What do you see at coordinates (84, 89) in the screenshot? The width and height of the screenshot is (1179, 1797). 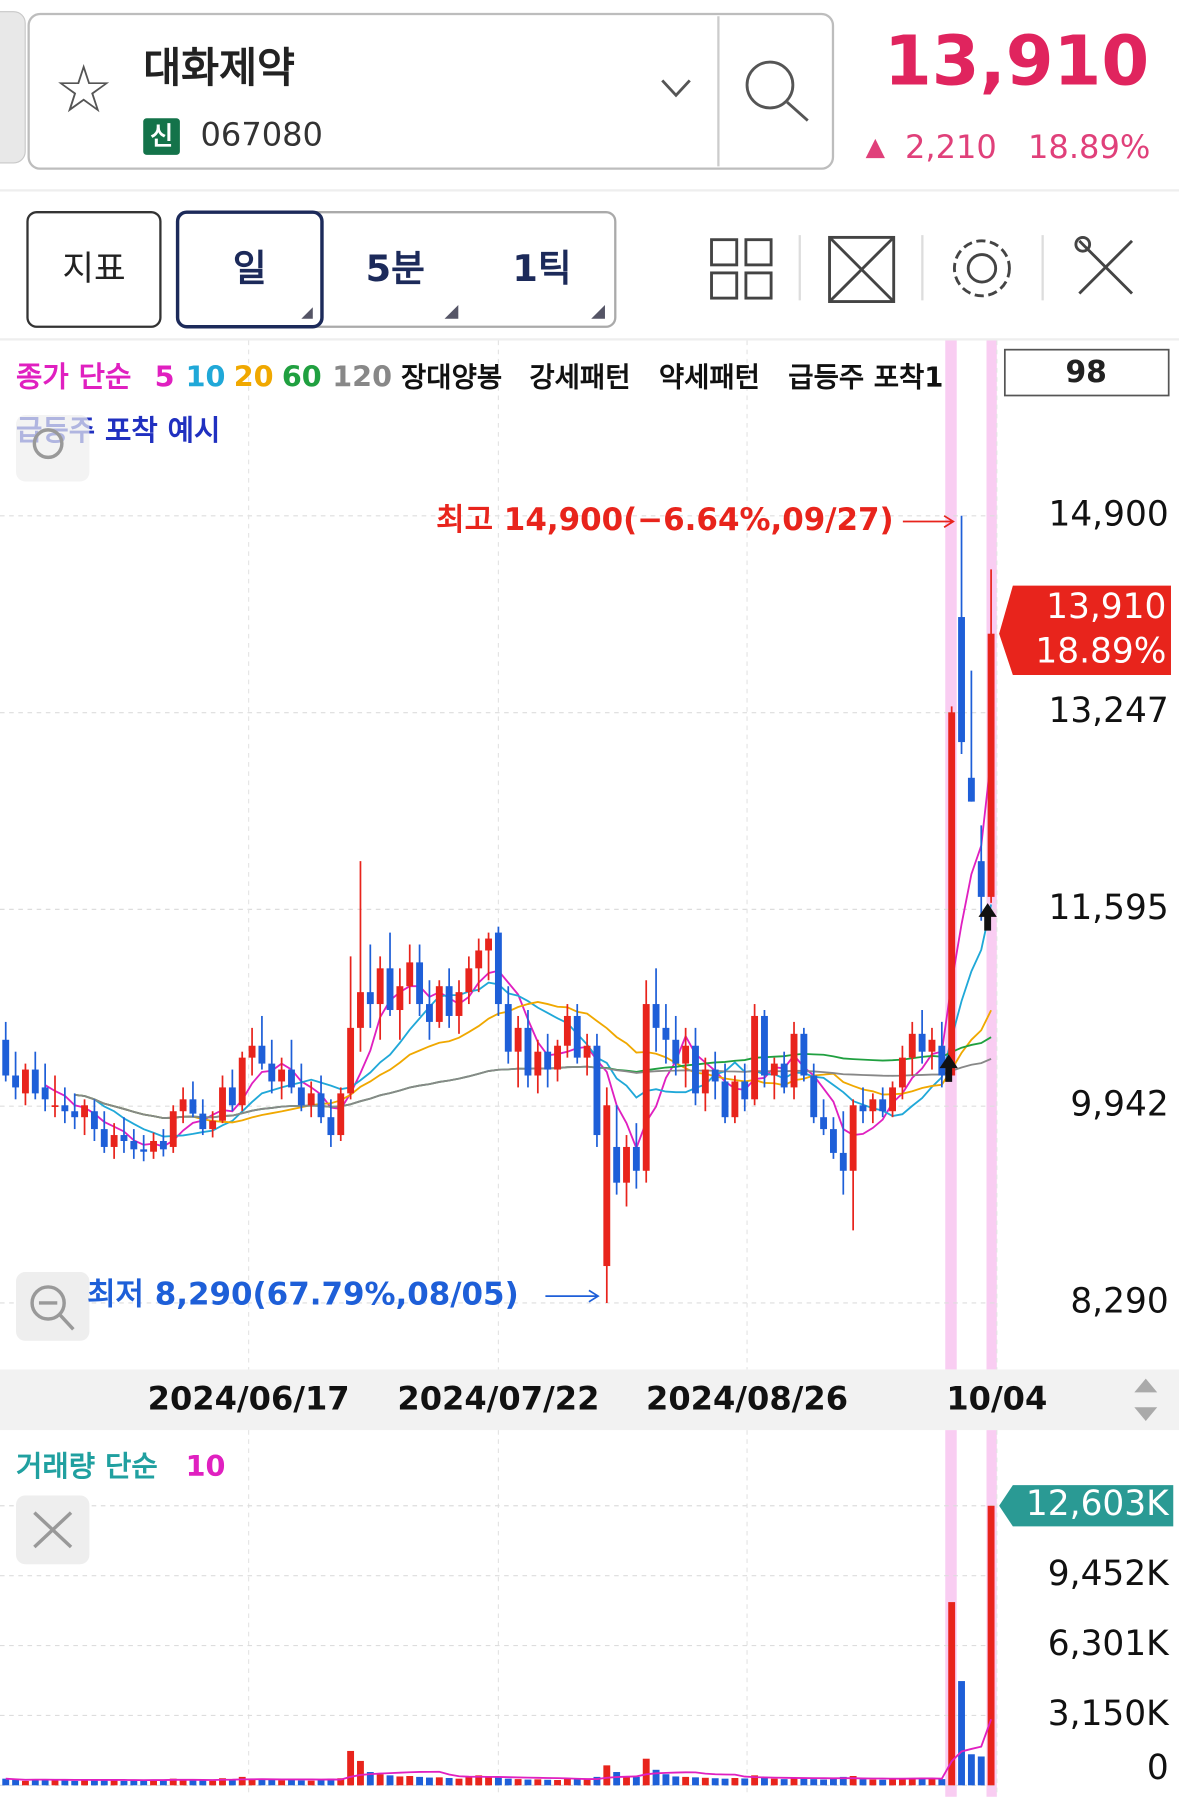 I see `favorite-star: ☆` at bounding box center [84, 89].